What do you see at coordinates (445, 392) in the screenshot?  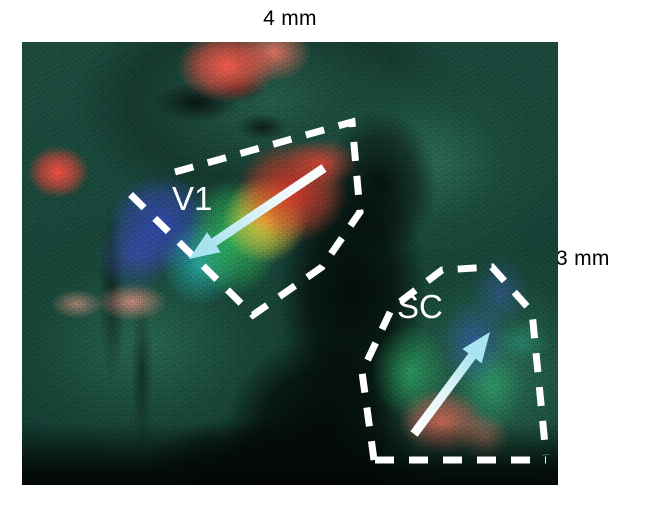 I see `sc-arrow-shaft` at bounding box center [445, 392].